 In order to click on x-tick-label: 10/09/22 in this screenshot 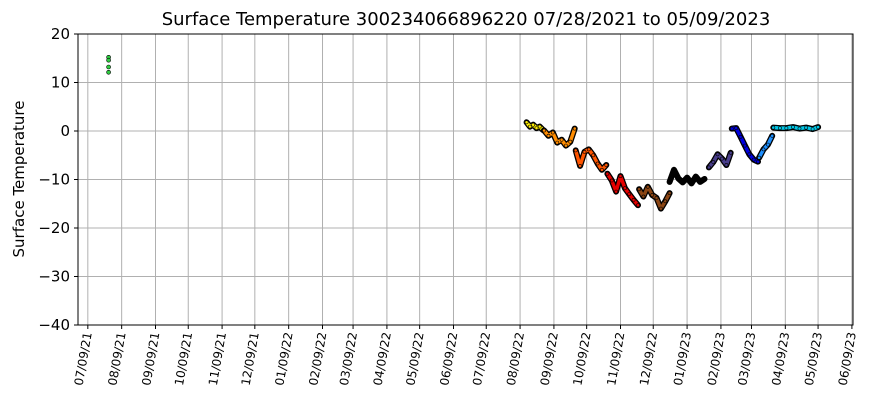, I will do `click(581, 359)`.